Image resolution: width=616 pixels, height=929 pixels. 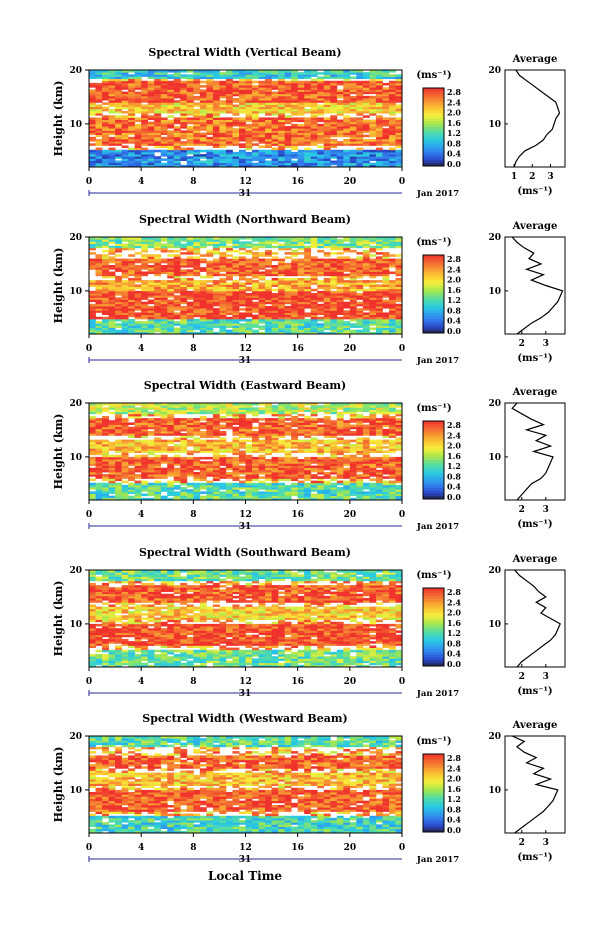 I want to click on colorbar-tick-label: 1.2, so click(x=454, y=133).